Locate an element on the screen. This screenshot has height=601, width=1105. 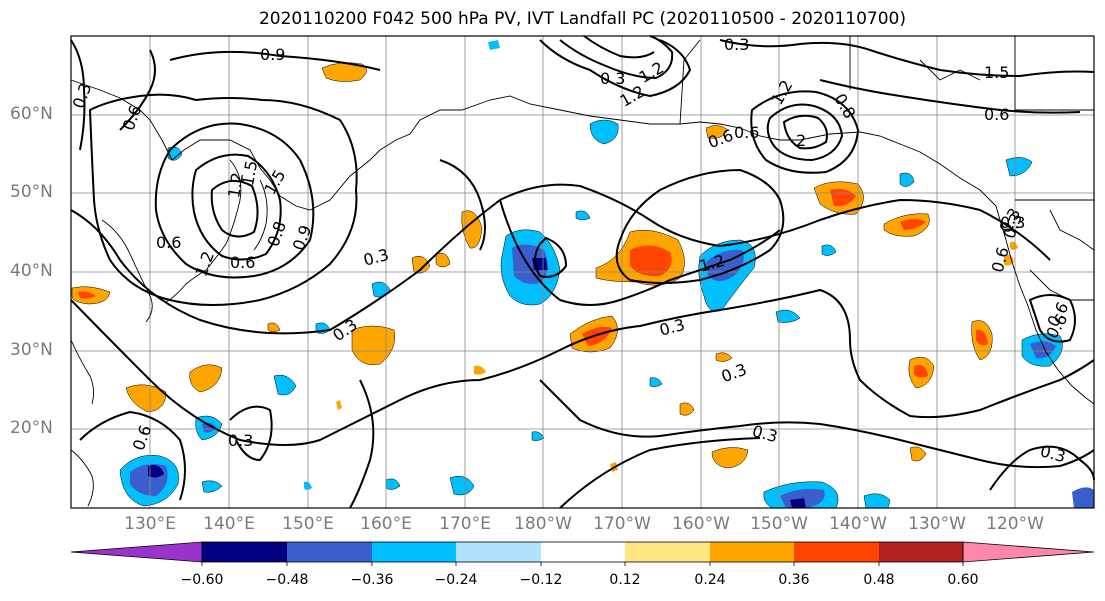
lon-label: 160°E is located at coordinates (386, 524).